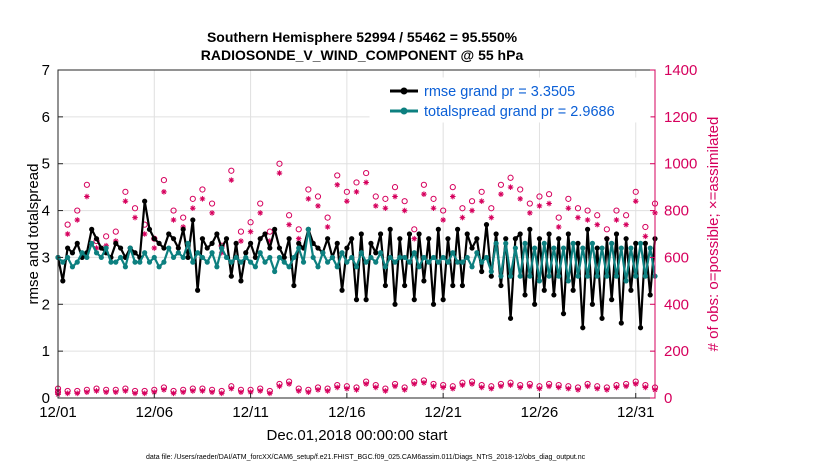 Image resolution: width=830 pixels, height=470 pixels. What do you see at coordinates (680, 164) in the screenshot?
I see `y-right-tick-label: 1000` at bounding box center [680, 164].